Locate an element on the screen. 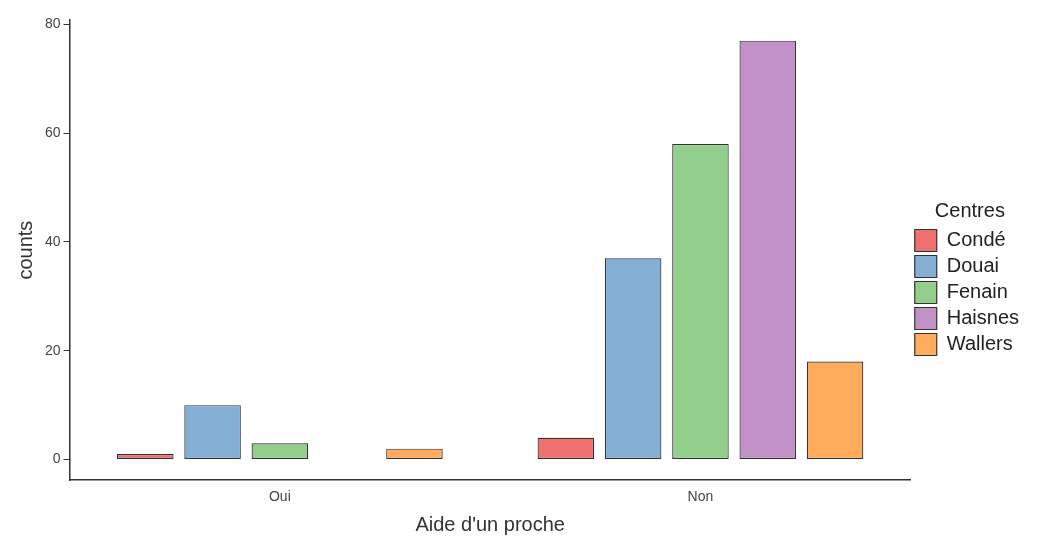  legend-label: Haisnes is located at coordinates (983, 317).